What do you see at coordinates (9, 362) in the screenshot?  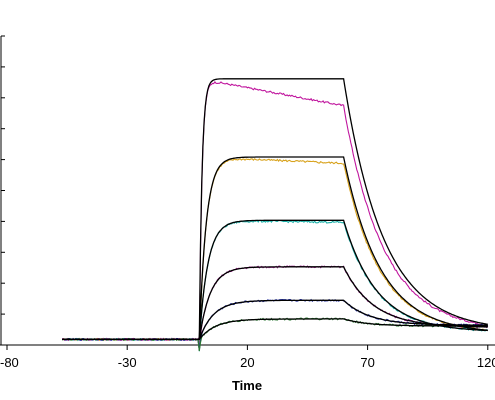 I see `x-tick-label: -80` at bounding box center [9, 362].